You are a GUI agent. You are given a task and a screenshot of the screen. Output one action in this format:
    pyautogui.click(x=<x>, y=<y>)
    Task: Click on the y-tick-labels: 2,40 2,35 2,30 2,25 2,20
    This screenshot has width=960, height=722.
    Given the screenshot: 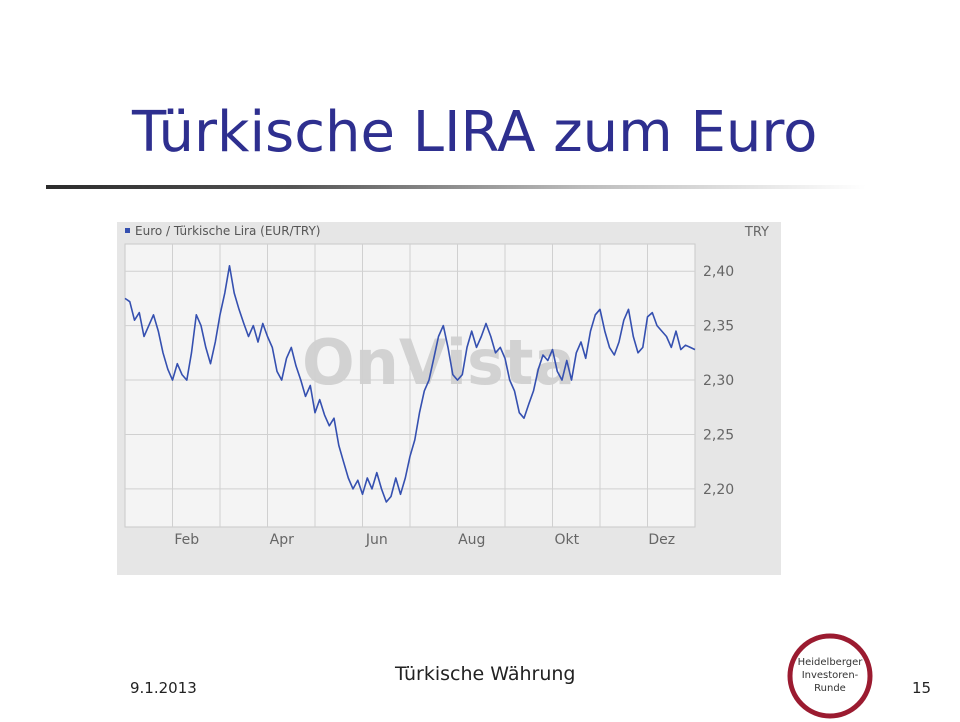 What is the action you would take?
    pyautogui.click(x=718, y=381)
    